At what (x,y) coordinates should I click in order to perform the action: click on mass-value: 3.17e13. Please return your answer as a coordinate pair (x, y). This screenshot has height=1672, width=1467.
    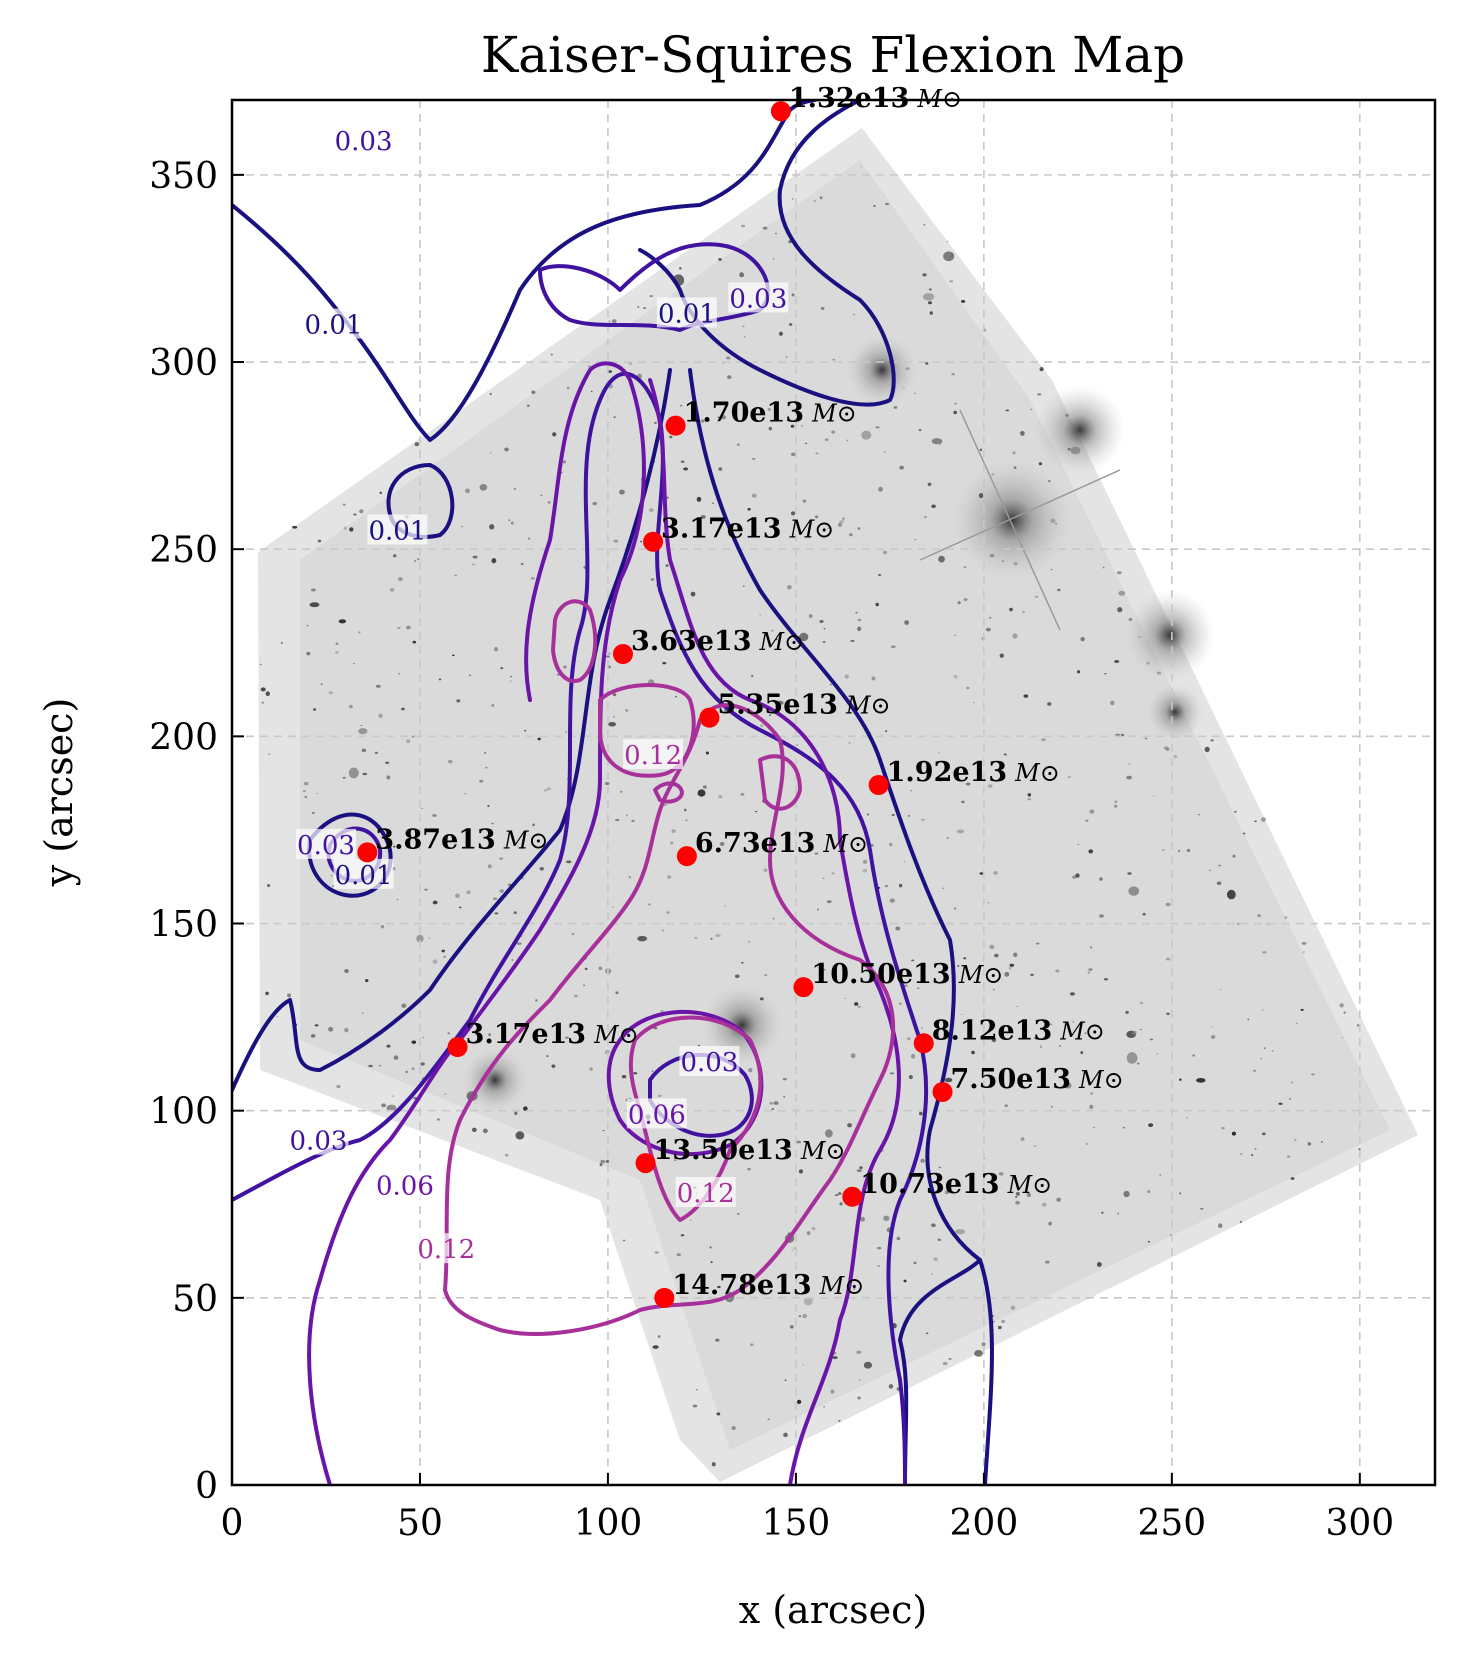
    Looking at the image, I should click on (721, 529).